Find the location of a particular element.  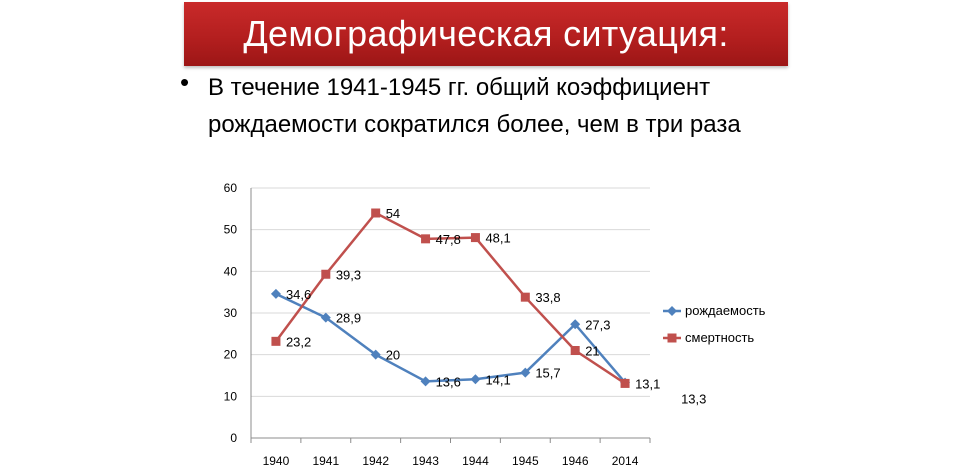

x-tick-label: 1945 is located at coordinates (525, 461).